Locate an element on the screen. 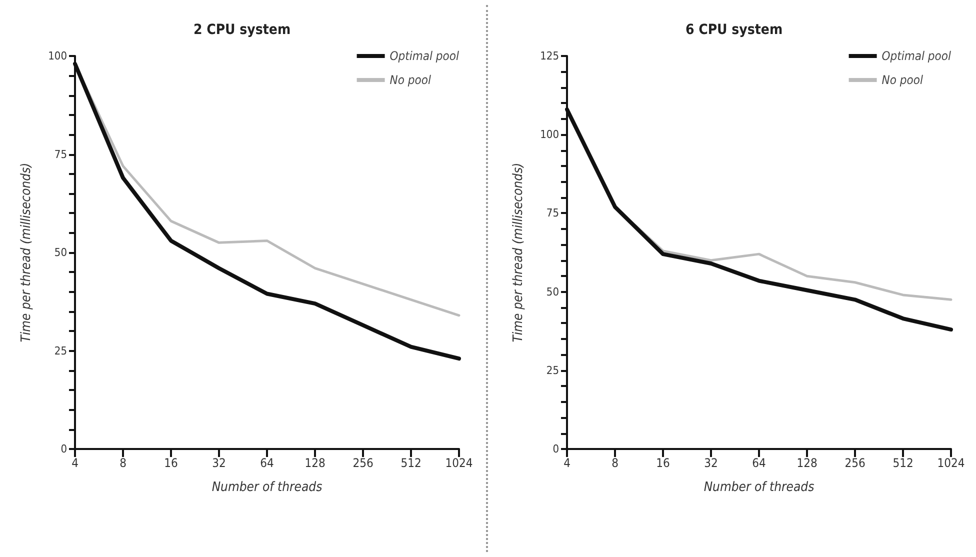  y-tick-label: 125 is located at coordinates (549, 56).